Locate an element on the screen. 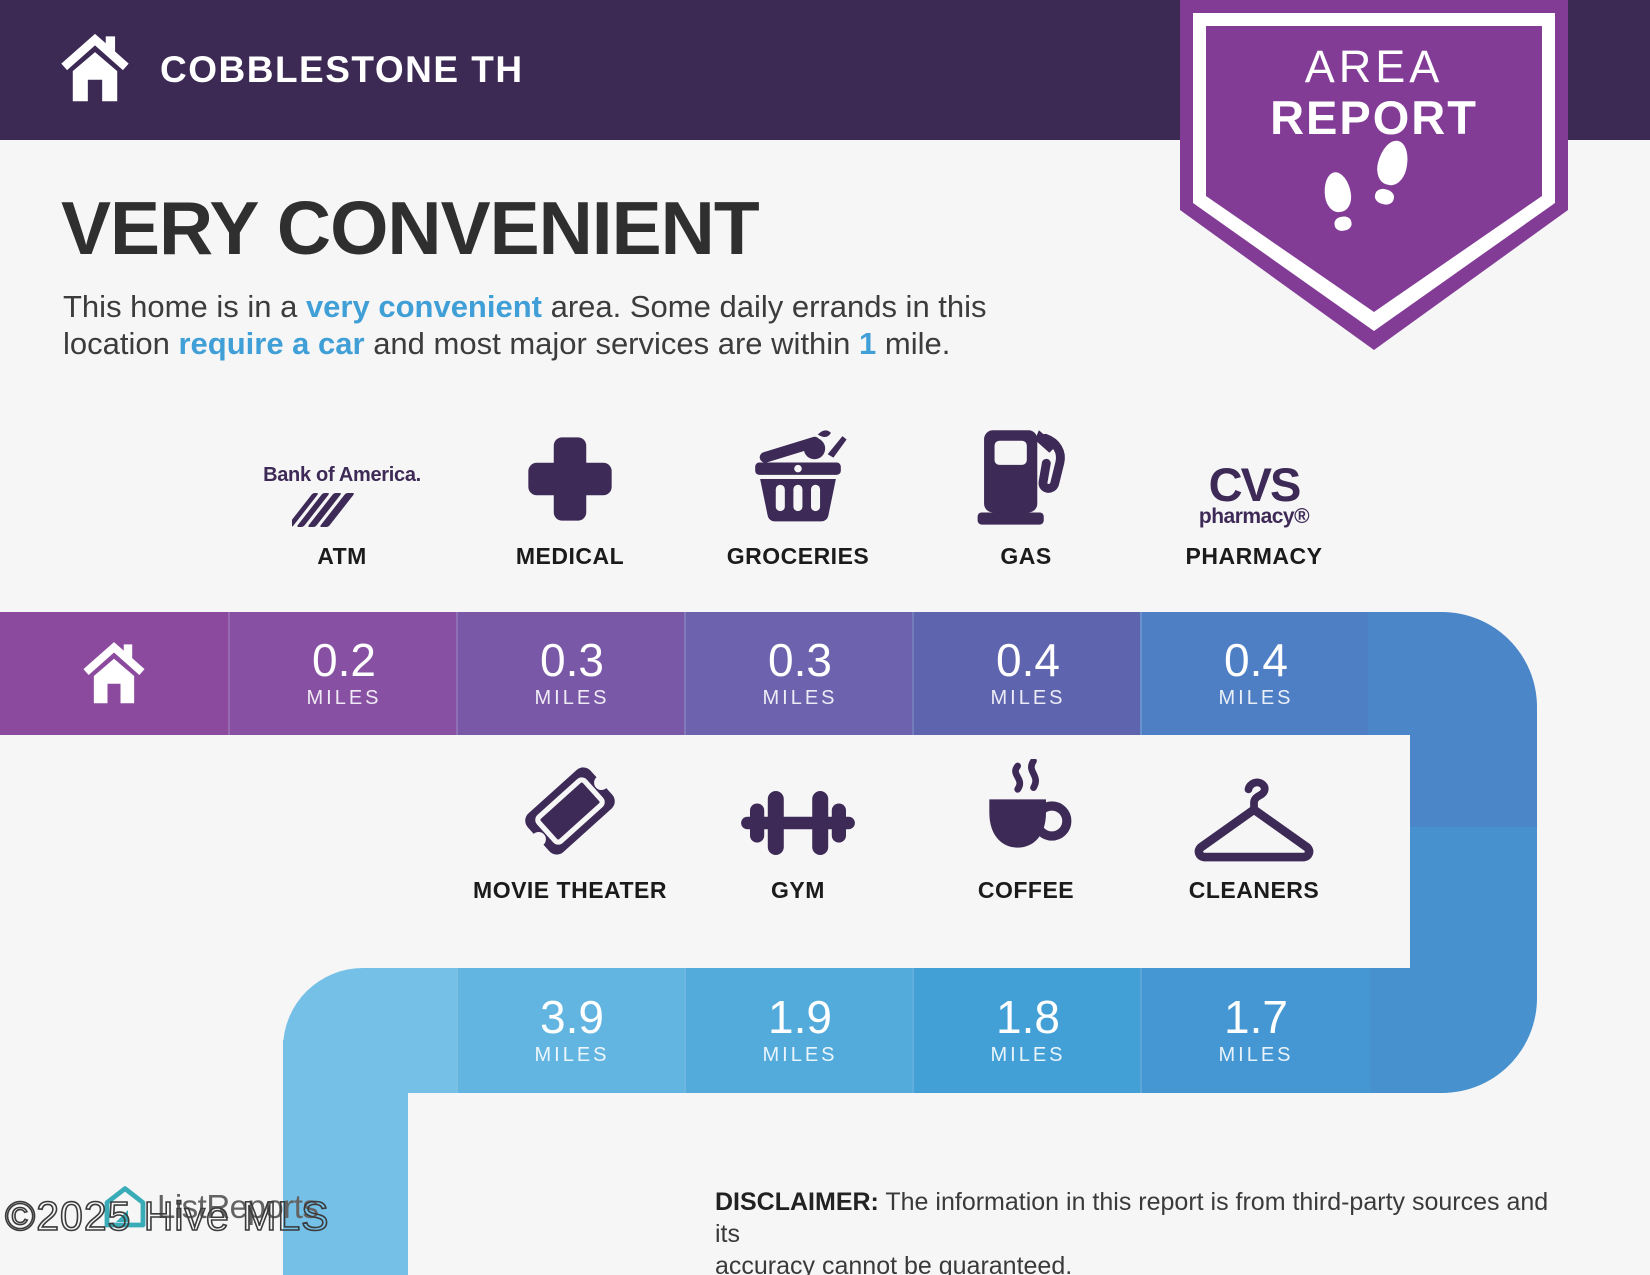 This screenshot has height=1275, width=1650. path-vertical-right-upper is located at coordinates (1473, 781).